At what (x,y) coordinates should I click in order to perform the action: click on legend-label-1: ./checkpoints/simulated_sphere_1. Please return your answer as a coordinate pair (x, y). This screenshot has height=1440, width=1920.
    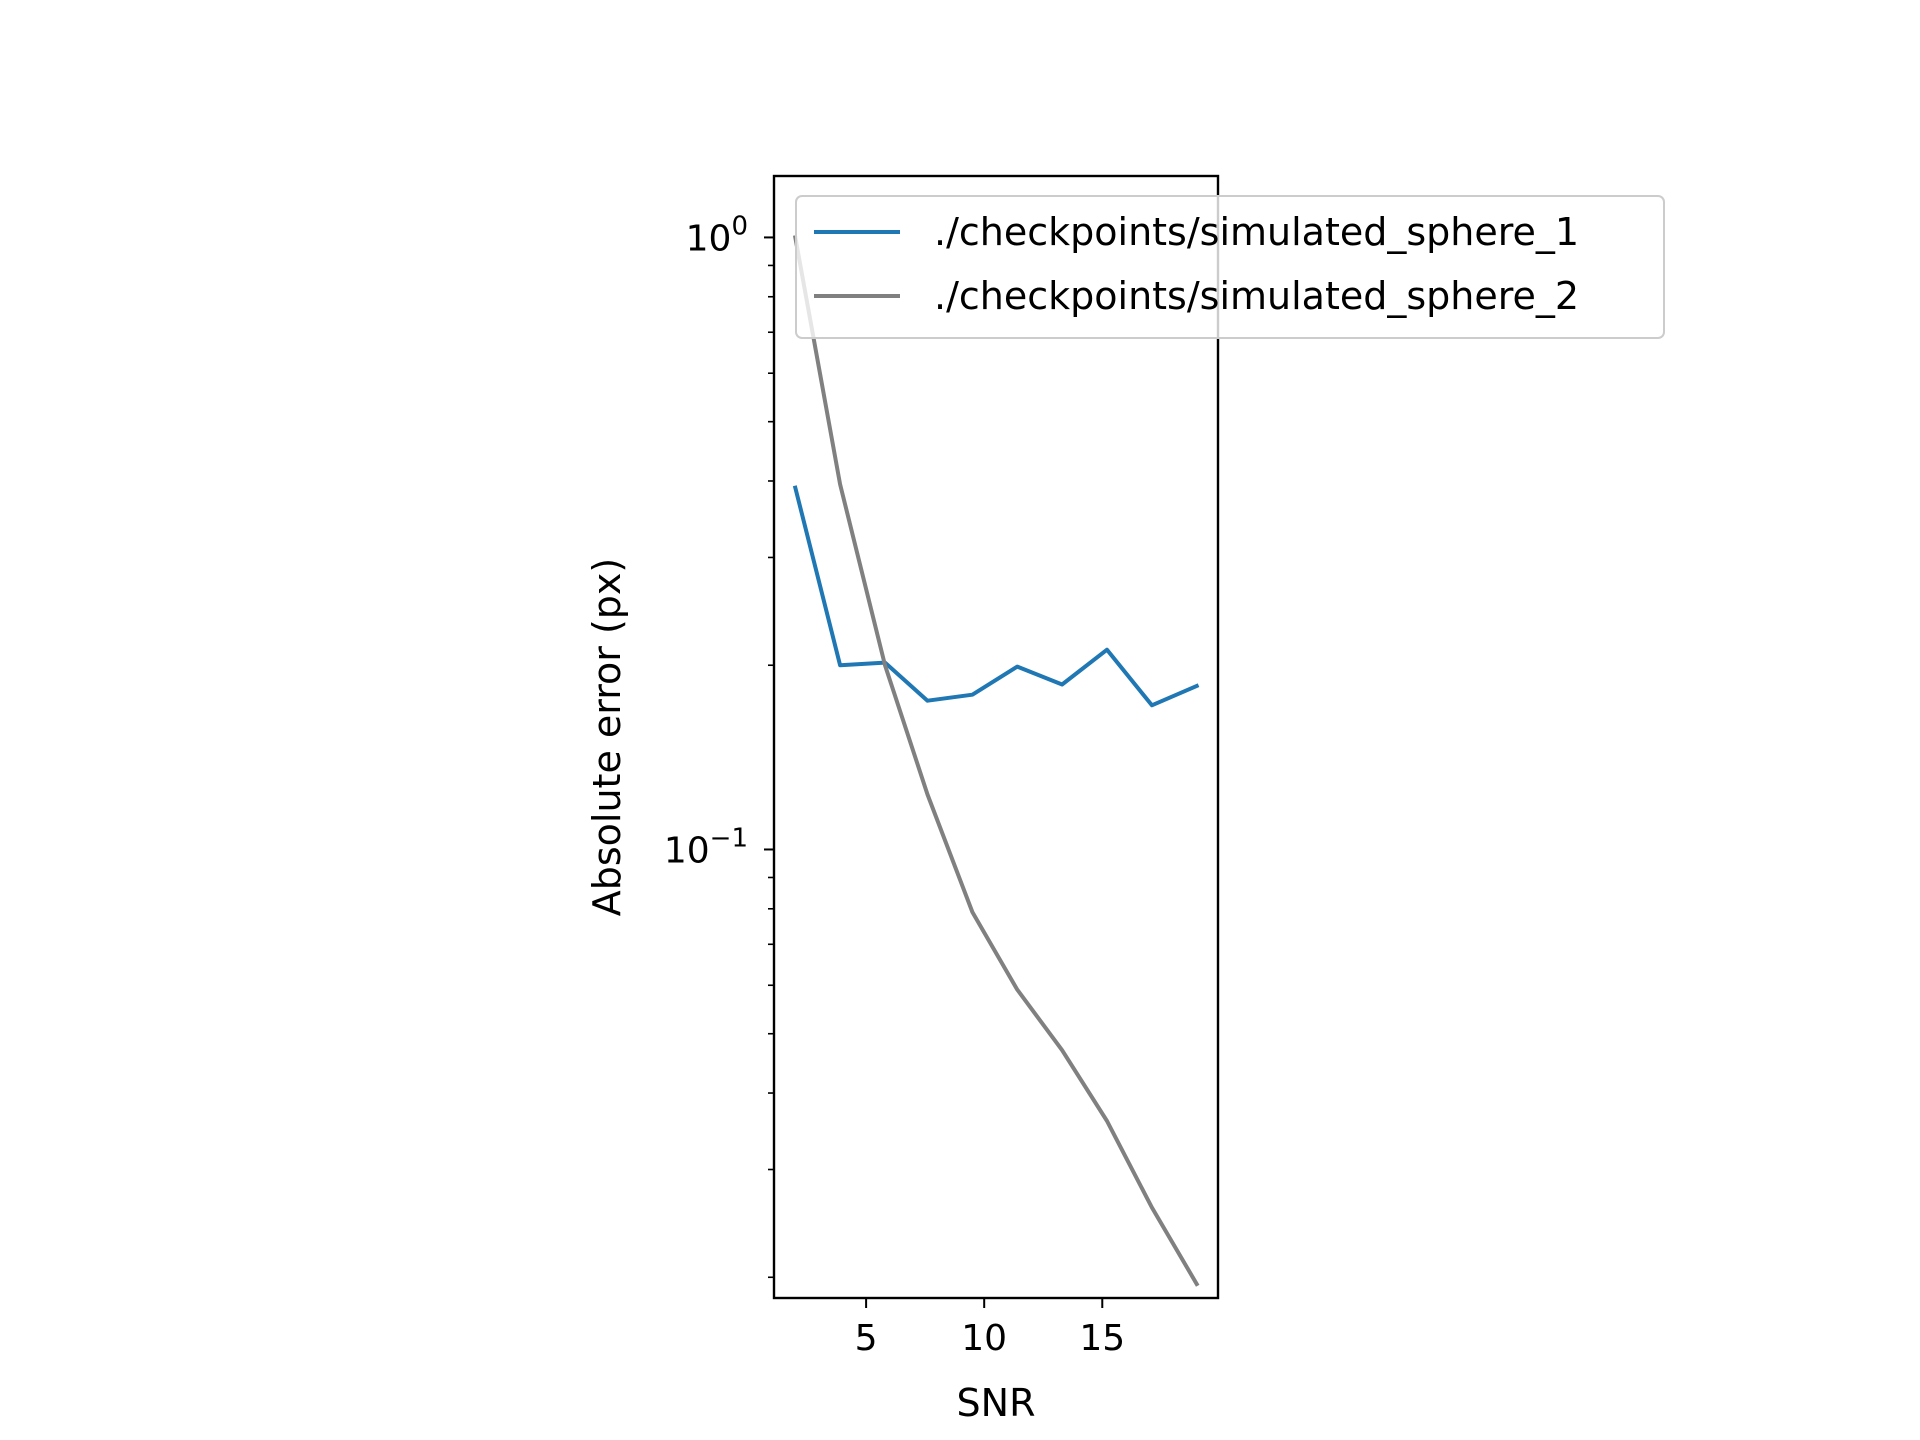
    Looking at the image, I should click on (1256, 232).